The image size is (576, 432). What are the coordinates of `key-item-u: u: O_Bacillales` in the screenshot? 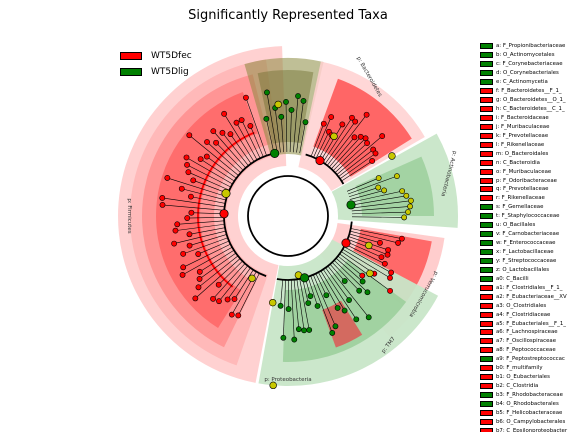 It's located at (528, 225).